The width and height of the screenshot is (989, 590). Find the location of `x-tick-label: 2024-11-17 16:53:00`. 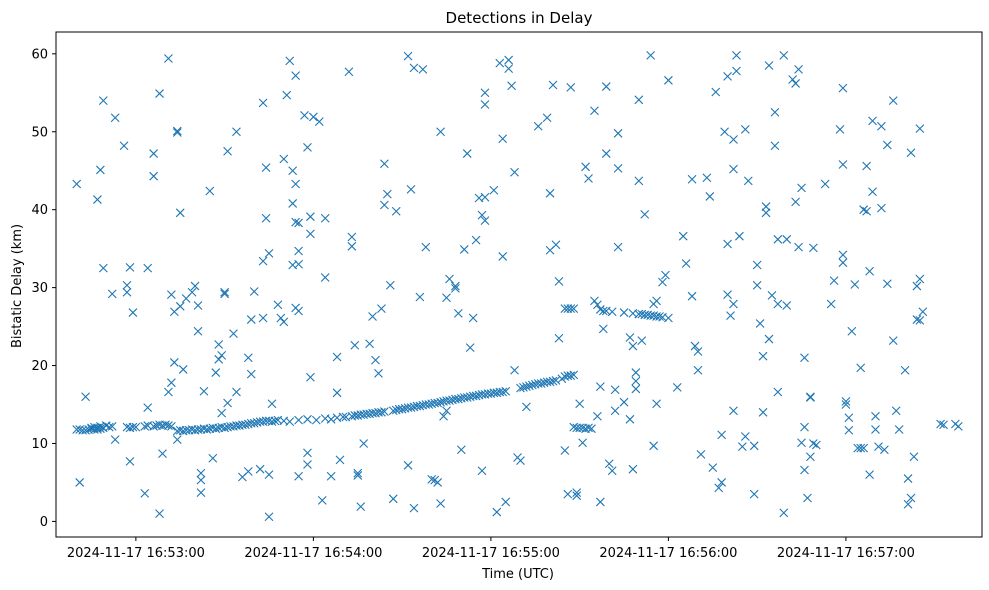

x-tick-label: 2024-11-17 16:53:00 is located at coordinates (136, 553).